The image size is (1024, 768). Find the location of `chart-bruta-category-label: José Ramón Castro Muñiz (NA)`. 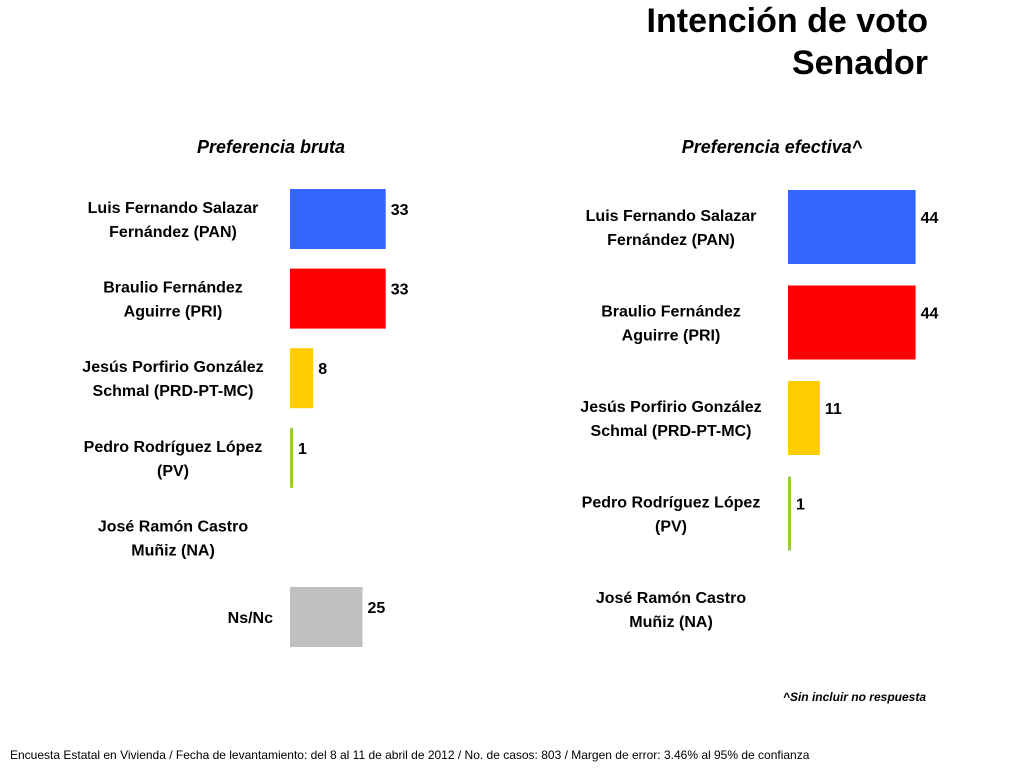

chart-bruta-category-label: José Ramón Castro Muñiz (NA) is located at coordinates (173, 538).